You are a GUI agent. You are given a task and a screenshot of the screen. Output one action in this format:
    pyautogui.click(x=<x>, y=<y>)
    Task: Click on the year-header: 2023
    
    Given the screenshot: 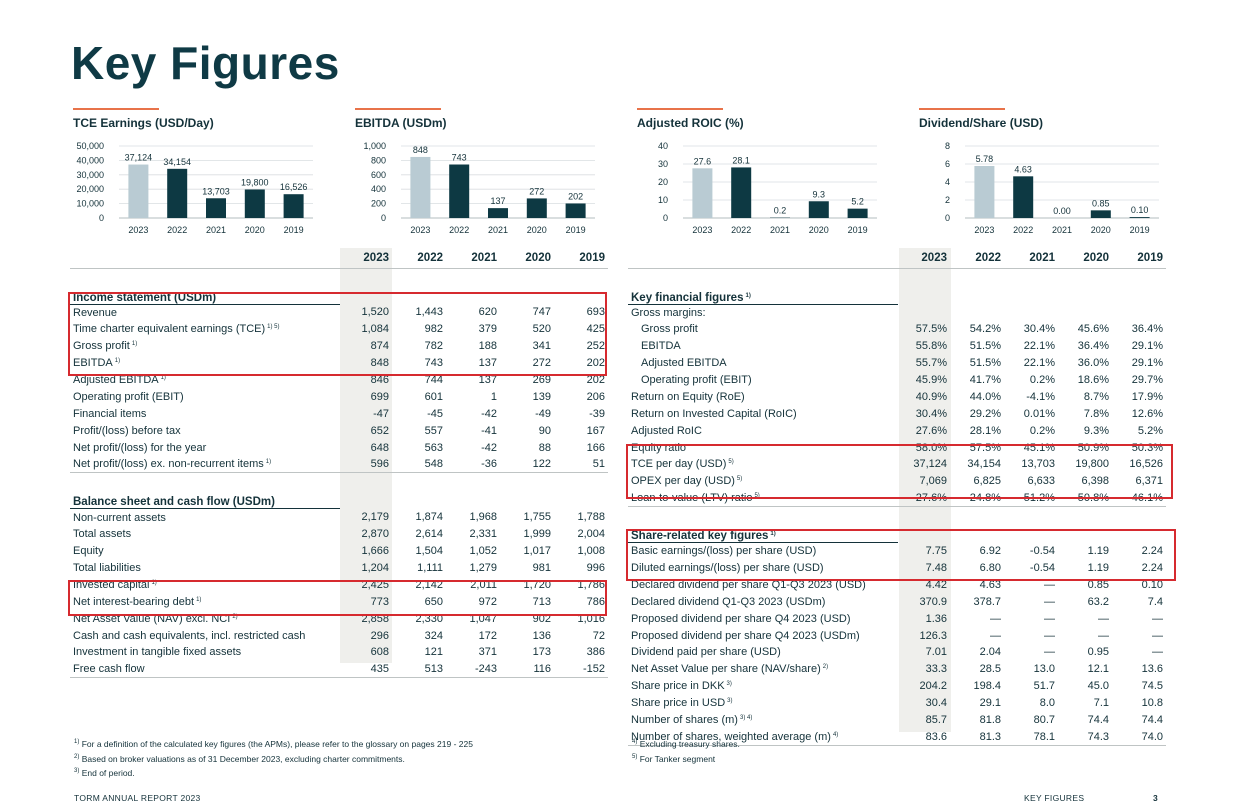 What is the action you would take?
    pyautogui.click(x=924, y=258)
    